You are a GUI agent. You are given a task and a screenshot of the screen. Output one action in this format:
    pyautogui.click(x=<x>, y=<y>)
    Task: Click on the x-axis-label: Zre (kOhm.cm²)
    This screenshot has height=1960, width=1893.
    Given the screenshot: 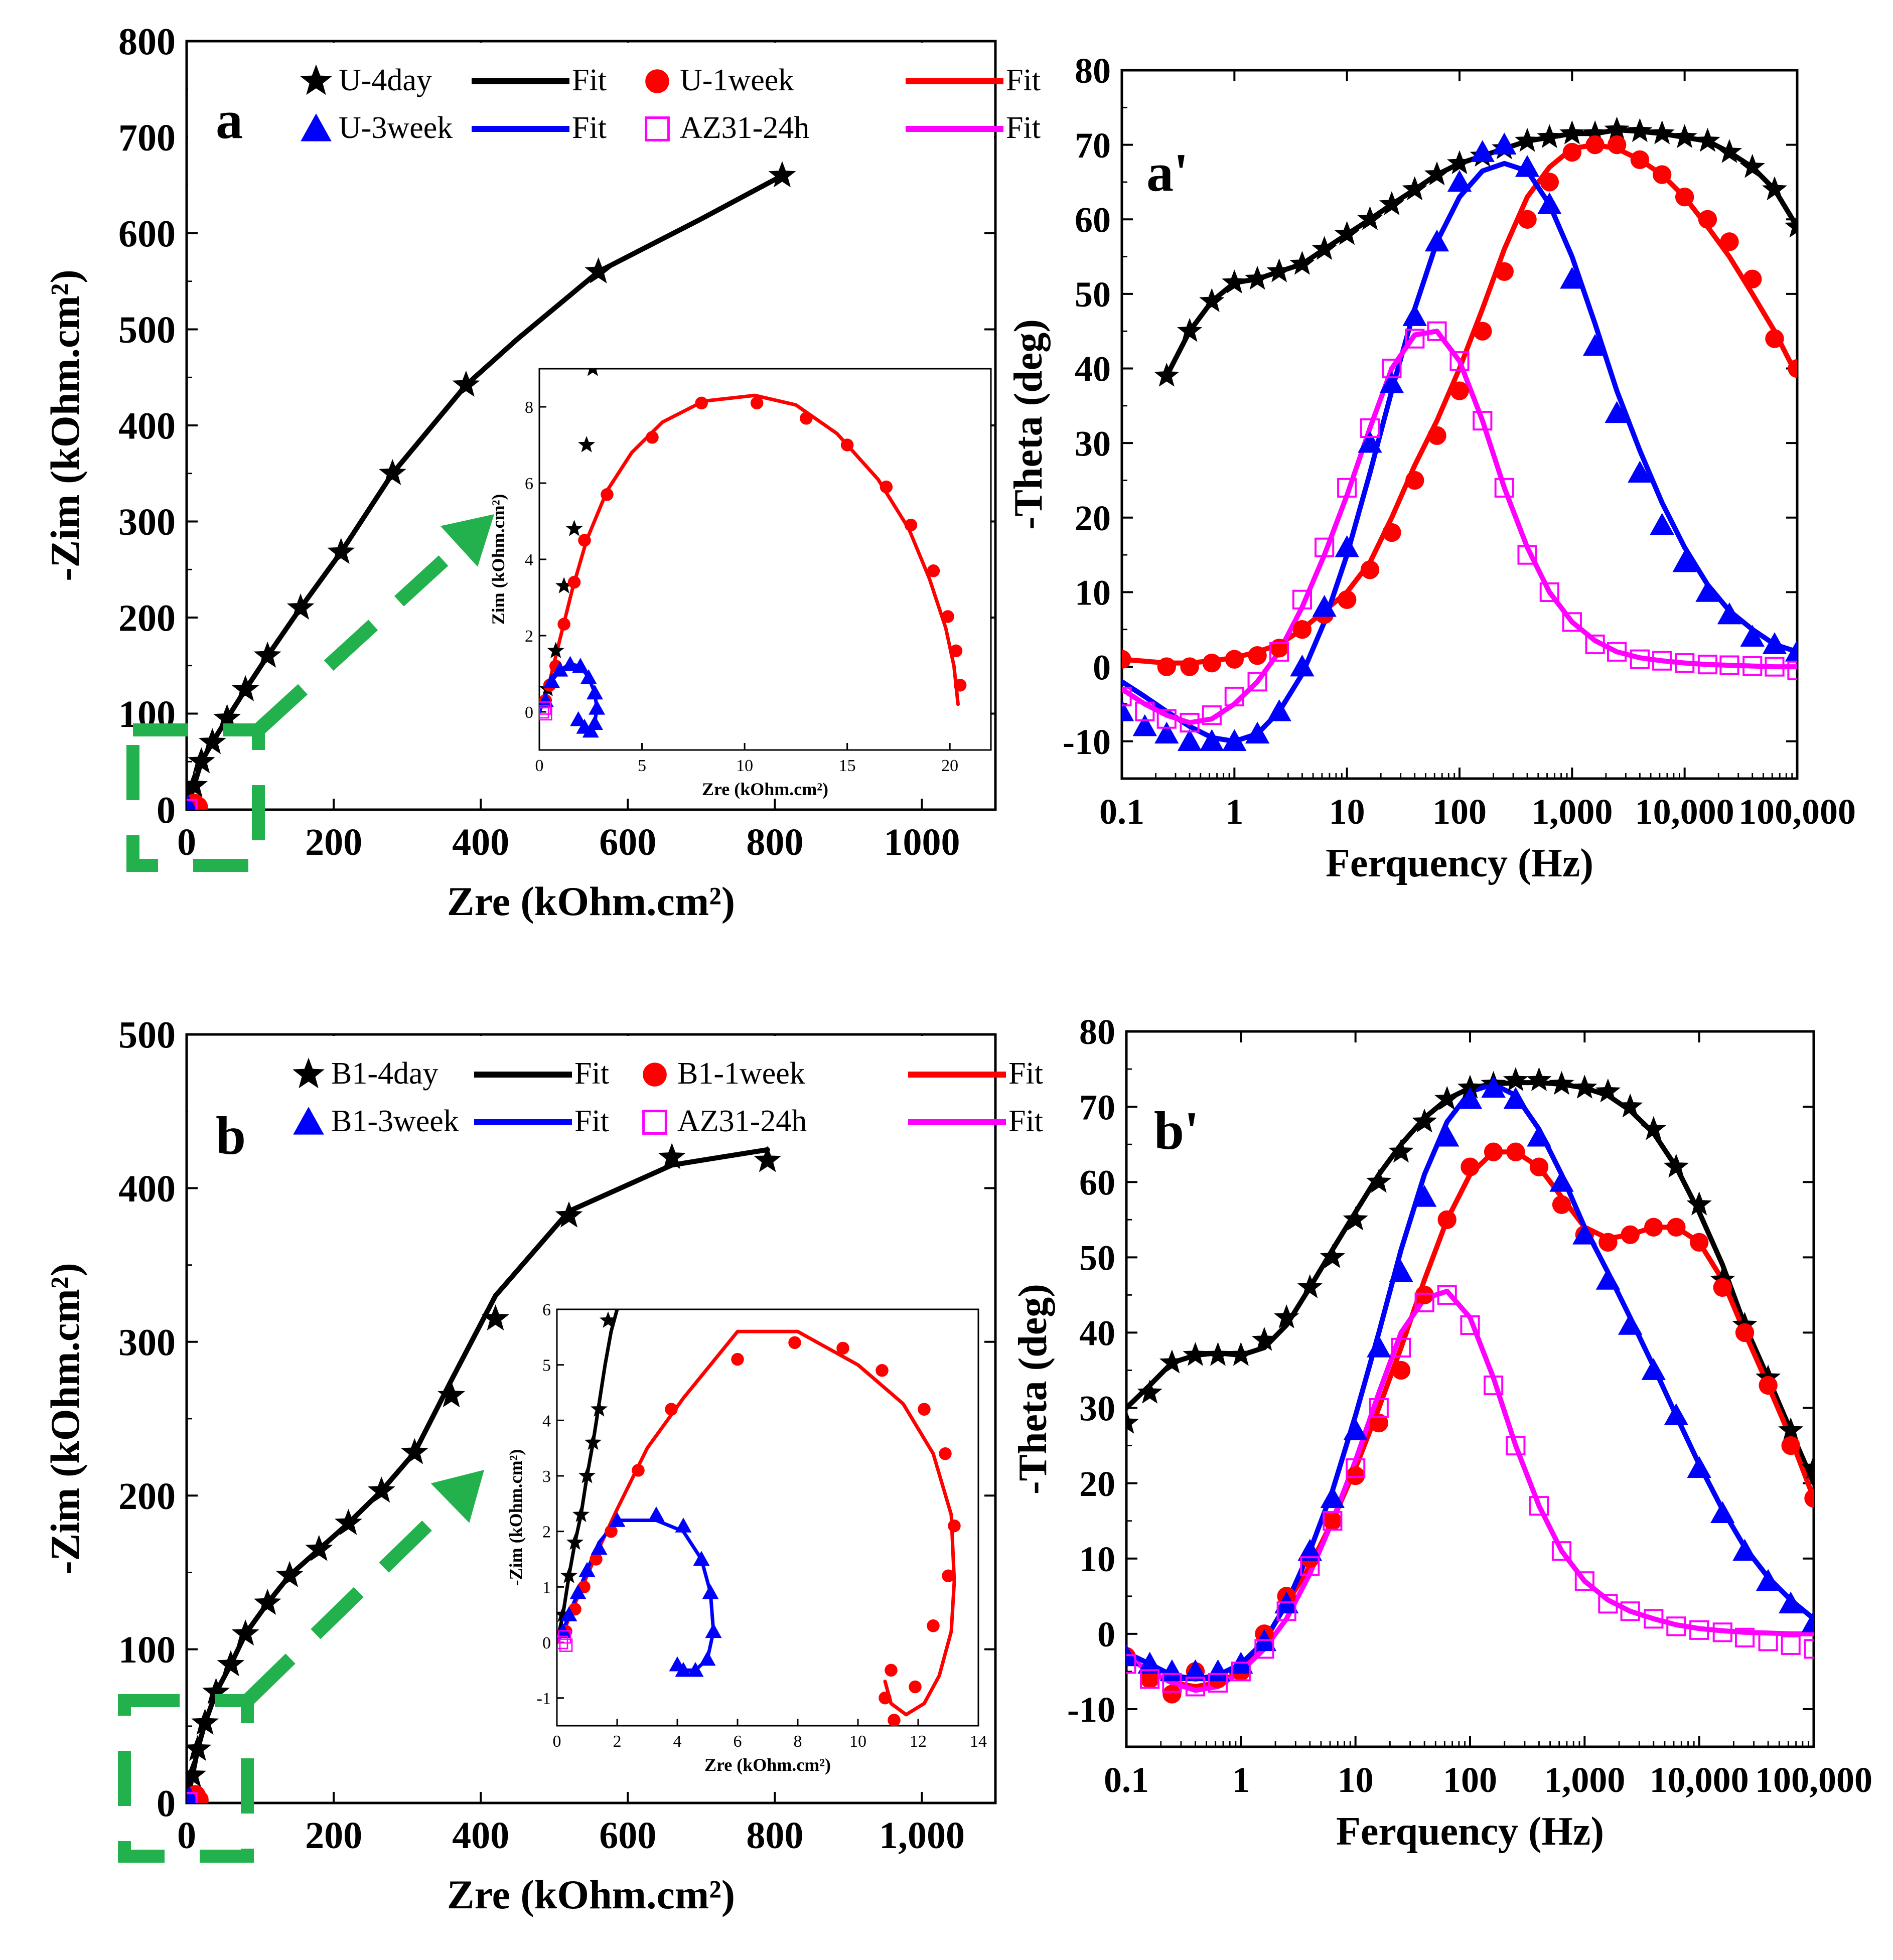 What is the action you would take?
    pyautogui.click(x=591, y=1894)
    